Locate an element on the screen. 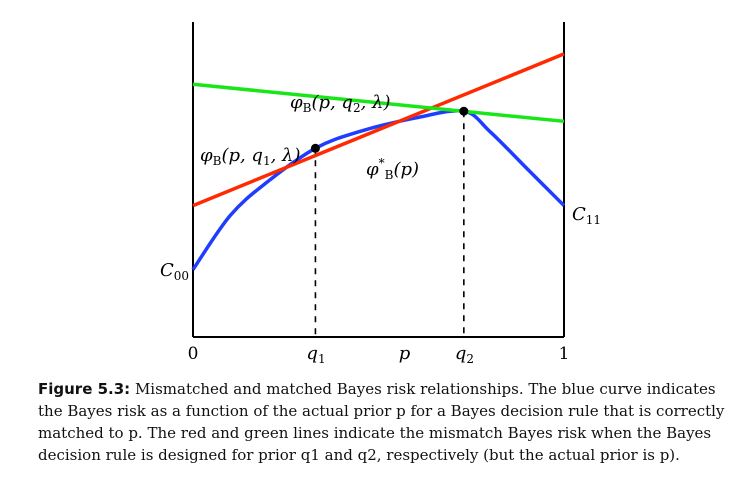 Image resolution: width=752 pixels, height=485 pixels. caption-label: Figure 5.3: is located at coordinates (84, 389).